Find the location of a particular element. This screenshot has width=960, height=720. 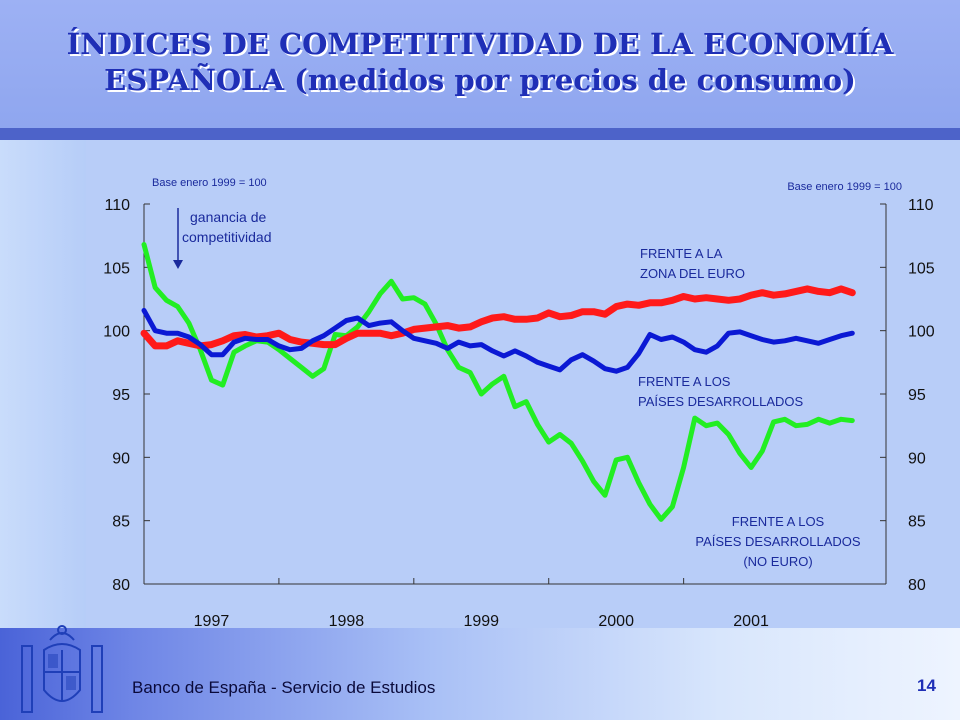

series-label: ZONA DEL EURO is located at coordinates (692, 273).